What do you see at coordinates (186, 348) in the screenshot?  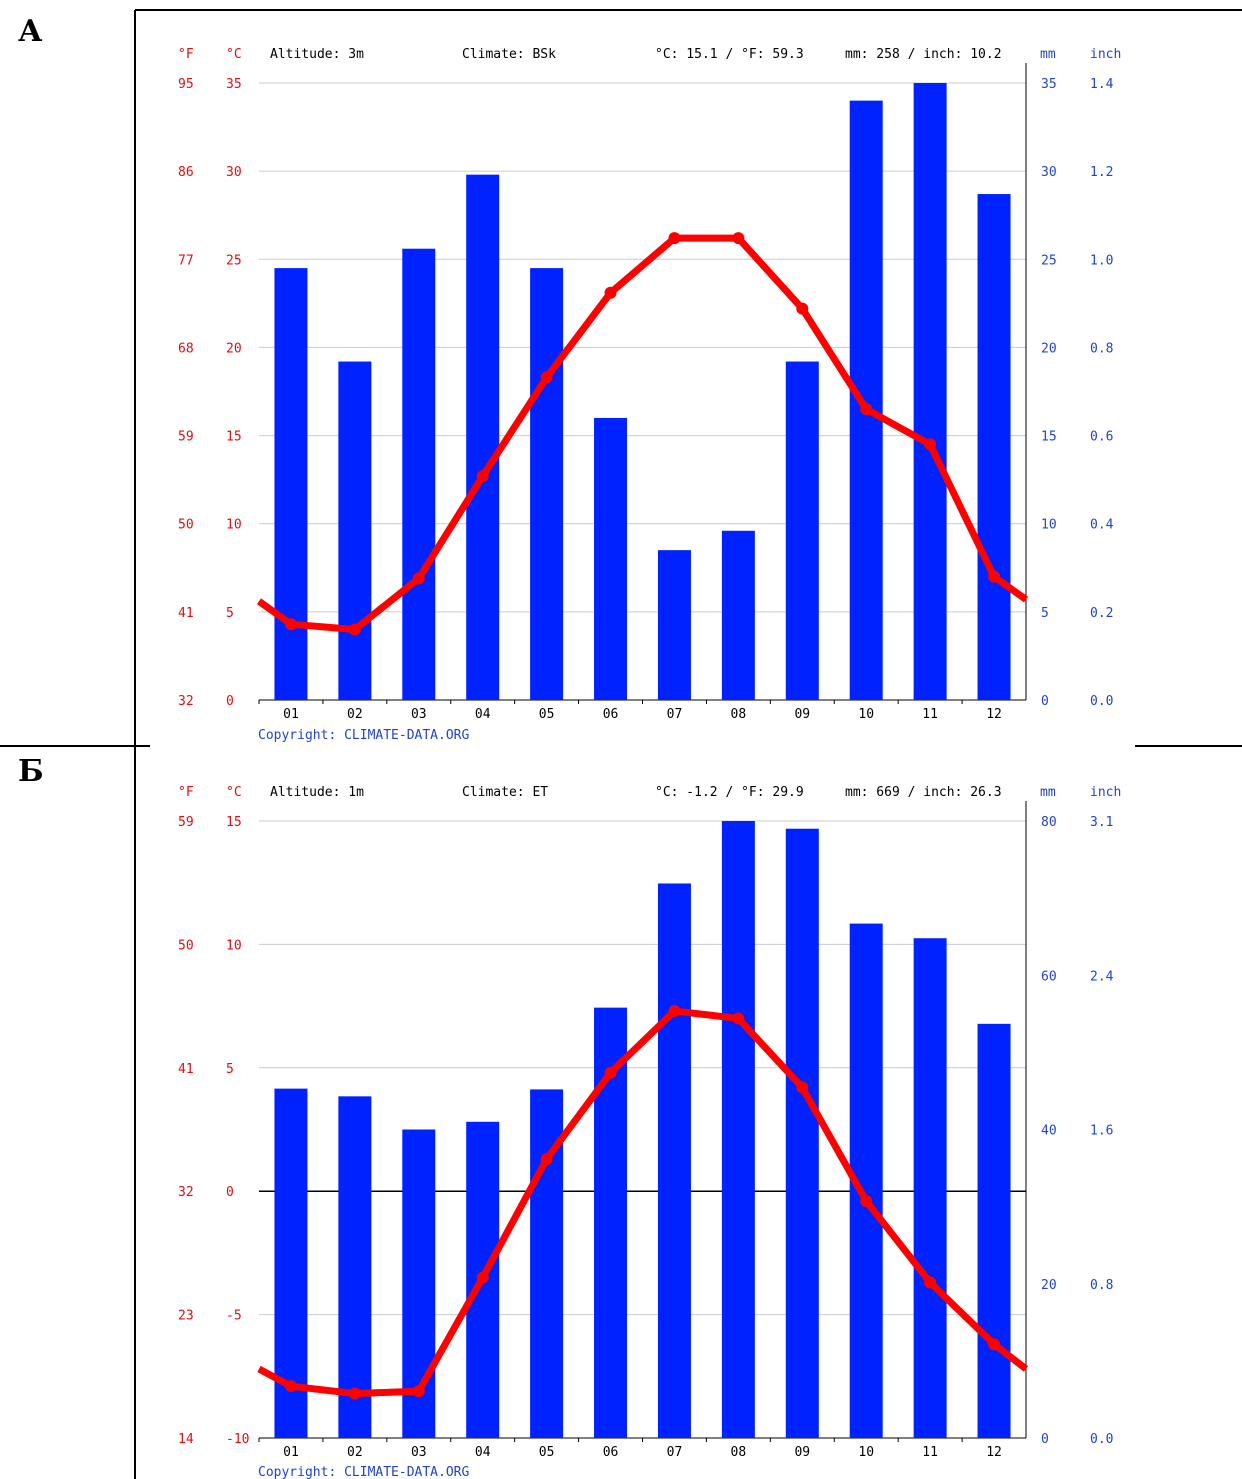 I see `fahrenheit-tick-label: 68` at bounding box center [186, 348].